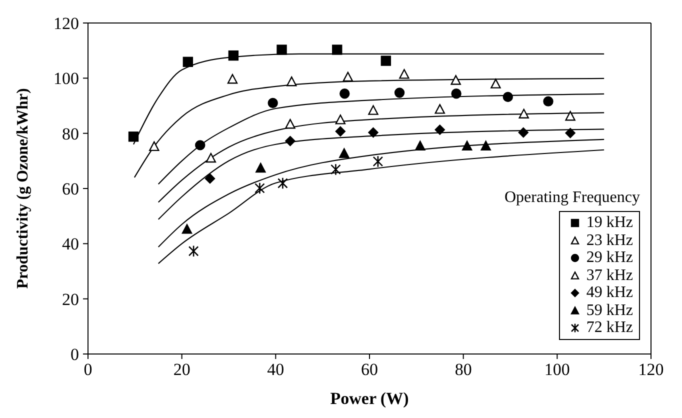 Image resolution: width=682 pixels, height=418 pixels. I want to click on y-tick-label: 60, so click(70, 189).